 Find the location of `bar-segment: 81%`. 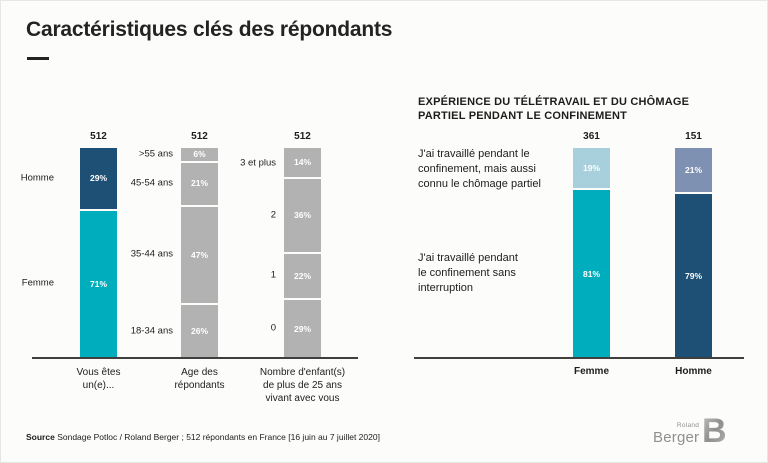

bar-segment: 81% is located at coordinates (591, 272).